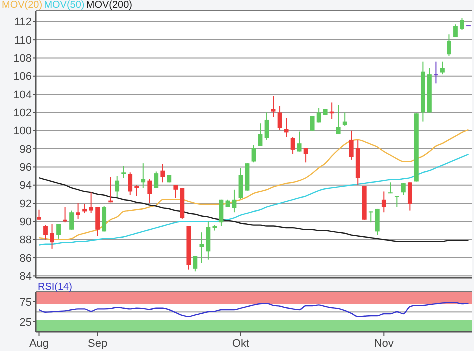 This screenshot has width=474, height=351. Describe the element at coordinates (26, 277) in the screenshot. I see `y-tick-label: 84` at that location.